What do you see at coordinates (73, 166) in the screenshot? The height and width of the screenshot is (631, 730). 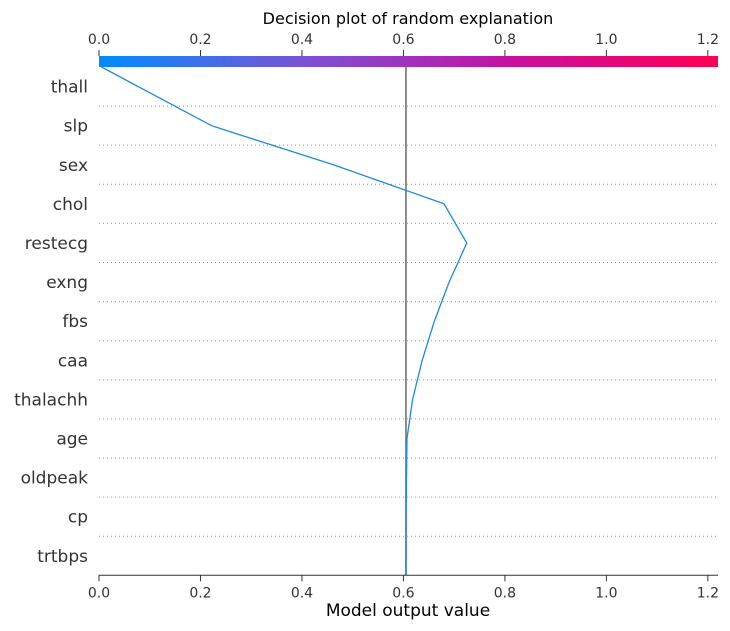 I see `feature-label-sex: sex` at bounding box center [73, 166].